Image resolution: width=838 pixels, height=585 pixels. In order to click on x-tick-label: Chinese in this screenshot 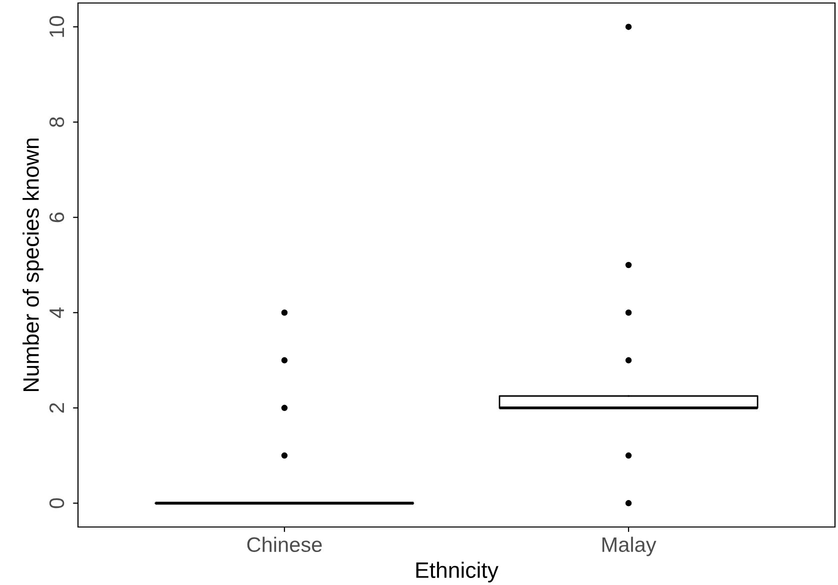, I will do `click(284, 544)`.